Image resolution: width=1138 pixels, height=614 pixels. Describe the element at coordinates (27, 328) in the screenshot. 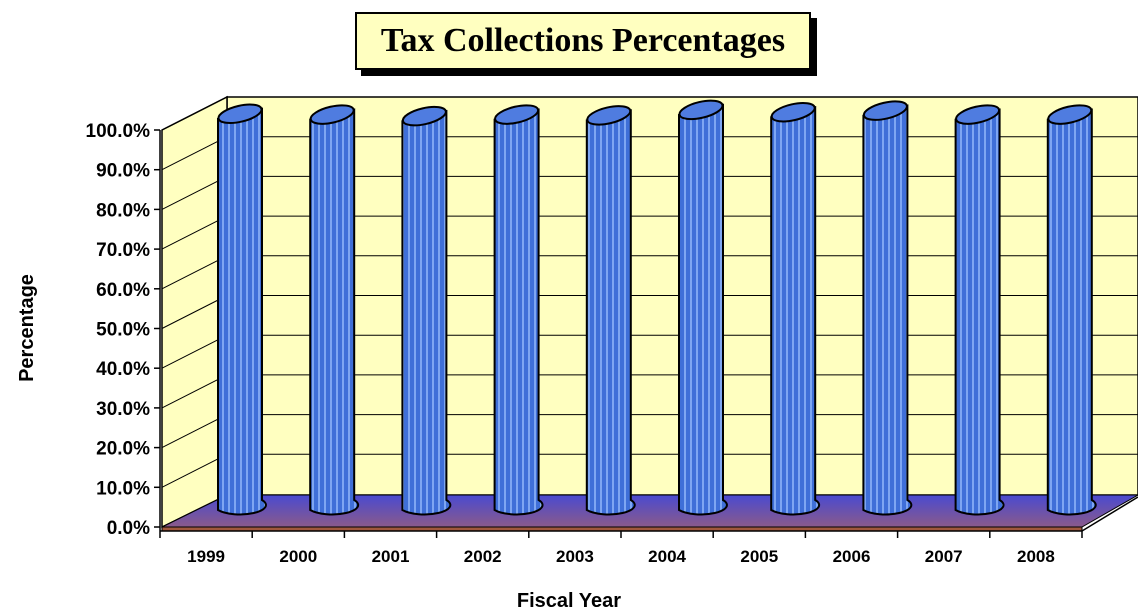

I see `y-axis-title: Percentage` at that location.